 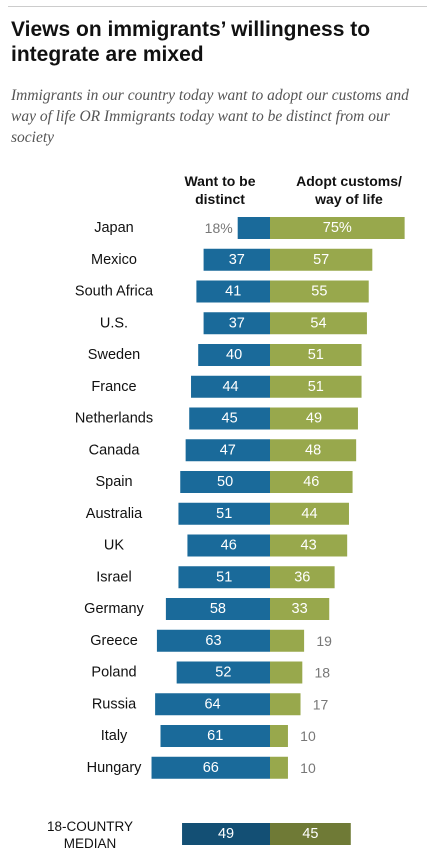 I want to click on value-label-adopt-japan: 75%, so click(x=337, y=228).